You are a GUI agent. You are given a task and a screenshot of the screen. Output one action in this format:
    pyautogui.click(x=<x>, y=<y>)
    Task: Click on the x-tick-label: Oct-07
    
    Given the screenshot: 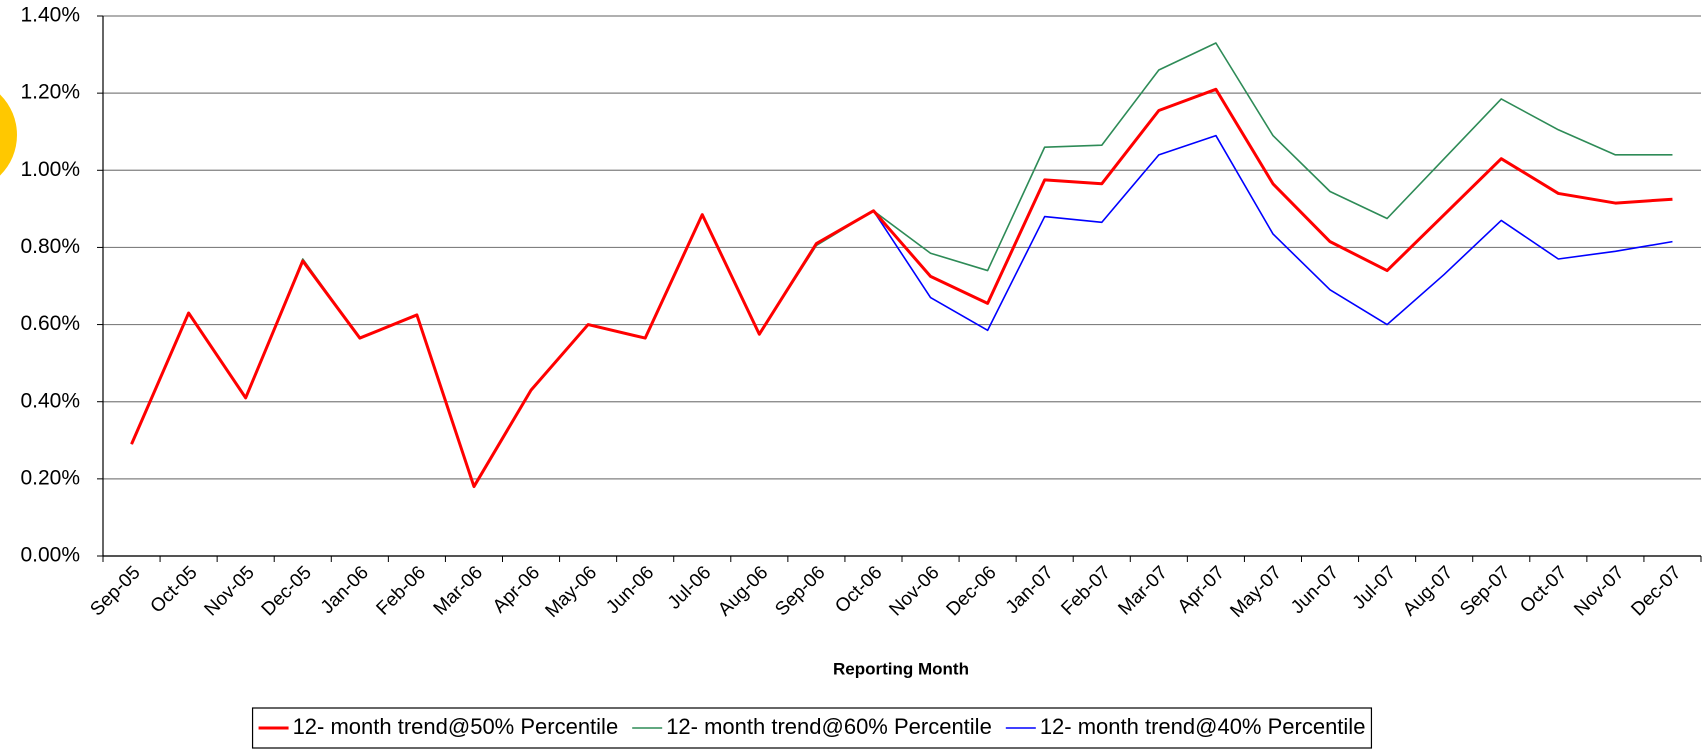 What is the action you would take?
    pyautogui.click(x=1543, y=589)
    